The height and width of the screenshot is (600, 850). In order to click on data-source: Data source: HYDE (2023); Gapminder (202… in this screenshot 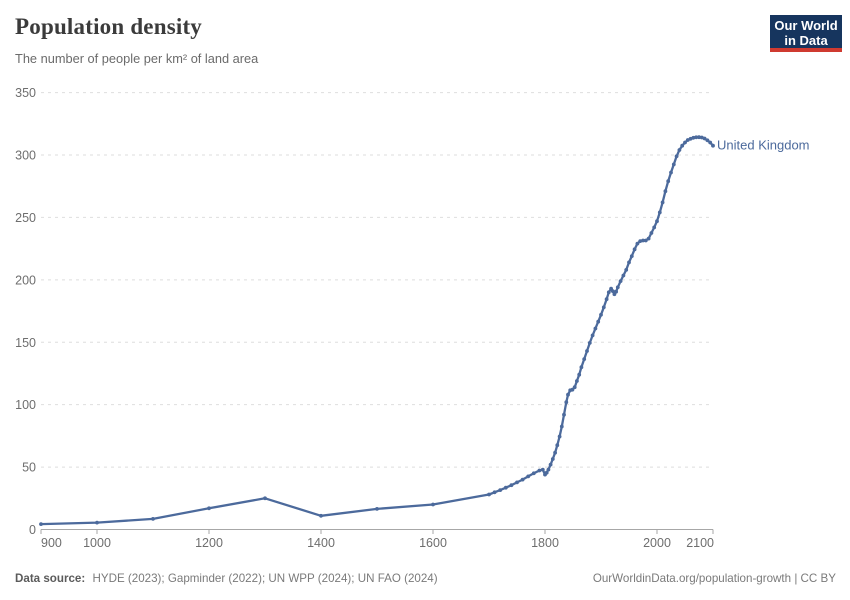, I will do `click(226, 578)`.